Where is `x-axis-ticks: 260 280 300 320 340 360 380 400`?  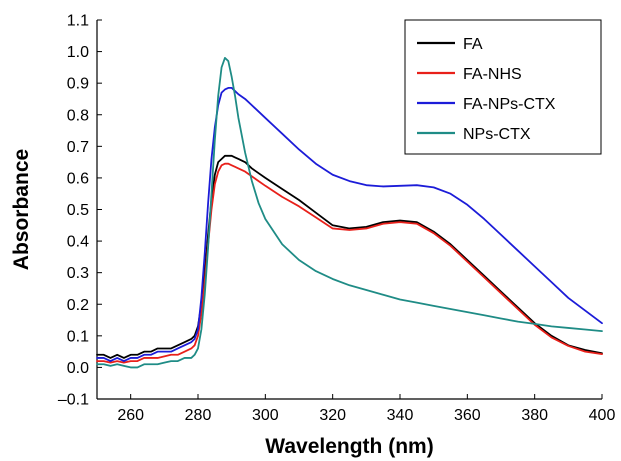 x-axis-ticks: 260 280 300 320 340 360 380 400 is located at coordinates (366, 409).